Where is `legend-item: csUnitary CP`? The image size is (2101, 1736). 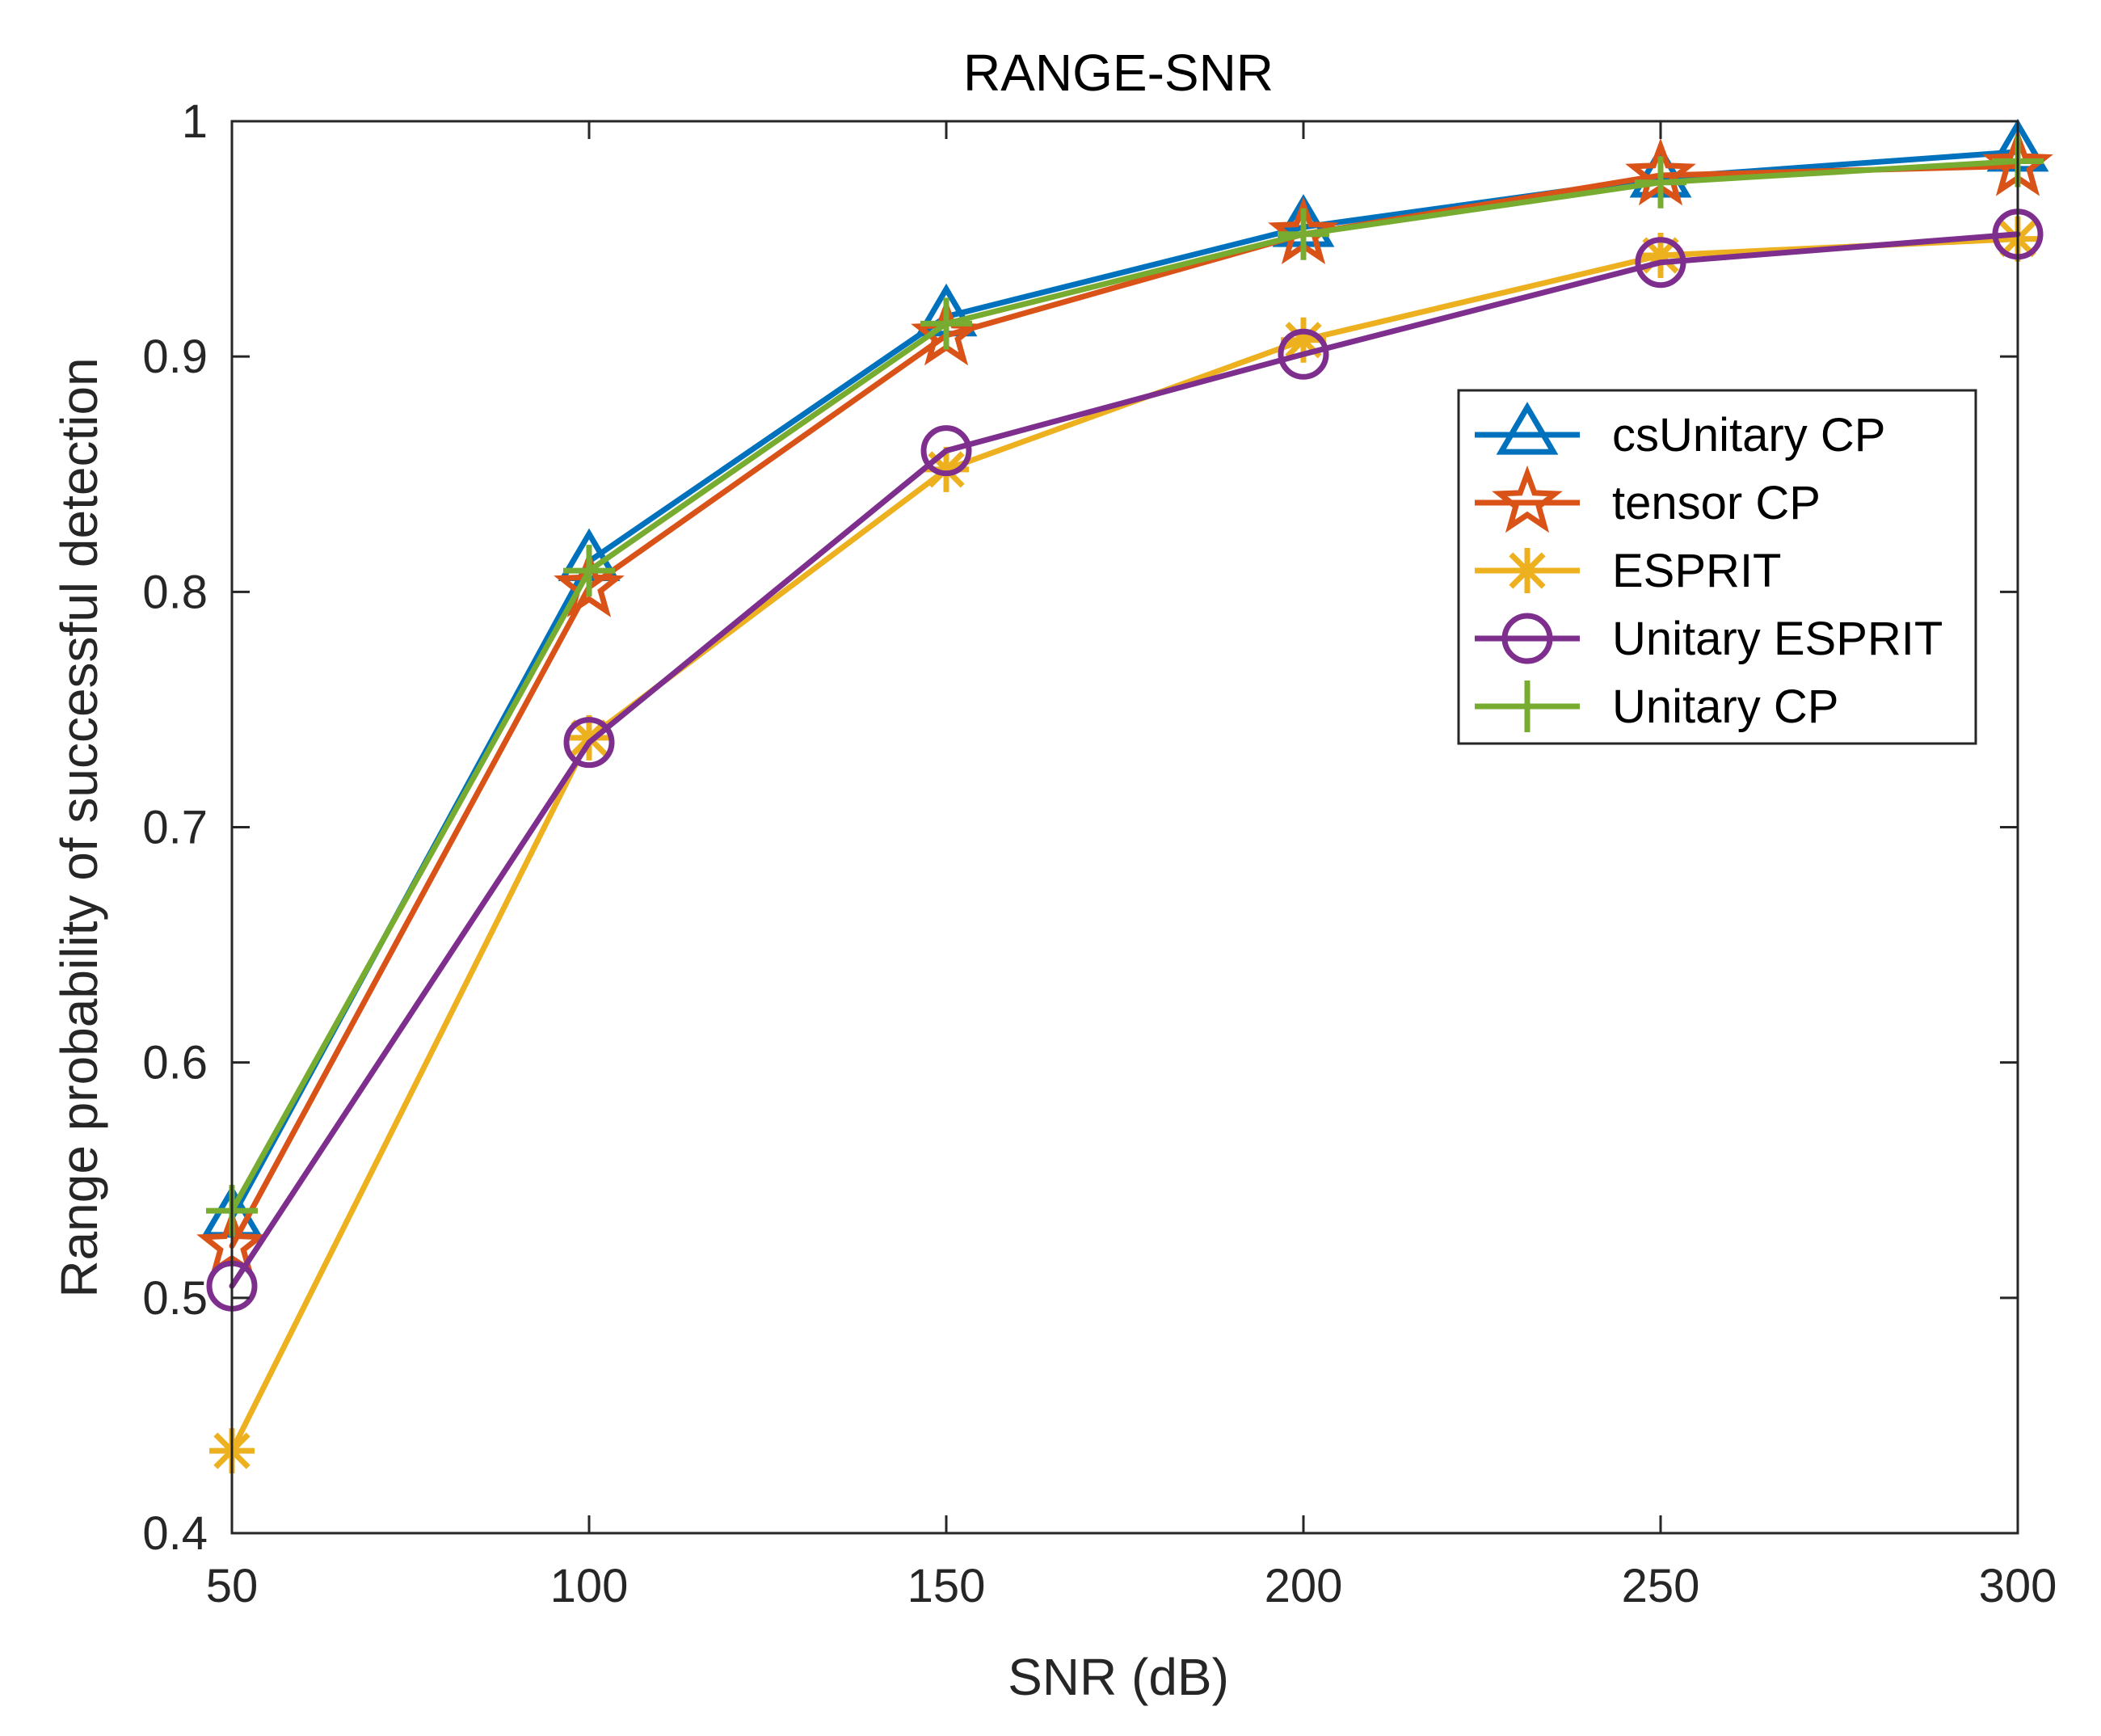
legend-item: csUnitary CP is located at coordinates (1680, 431).